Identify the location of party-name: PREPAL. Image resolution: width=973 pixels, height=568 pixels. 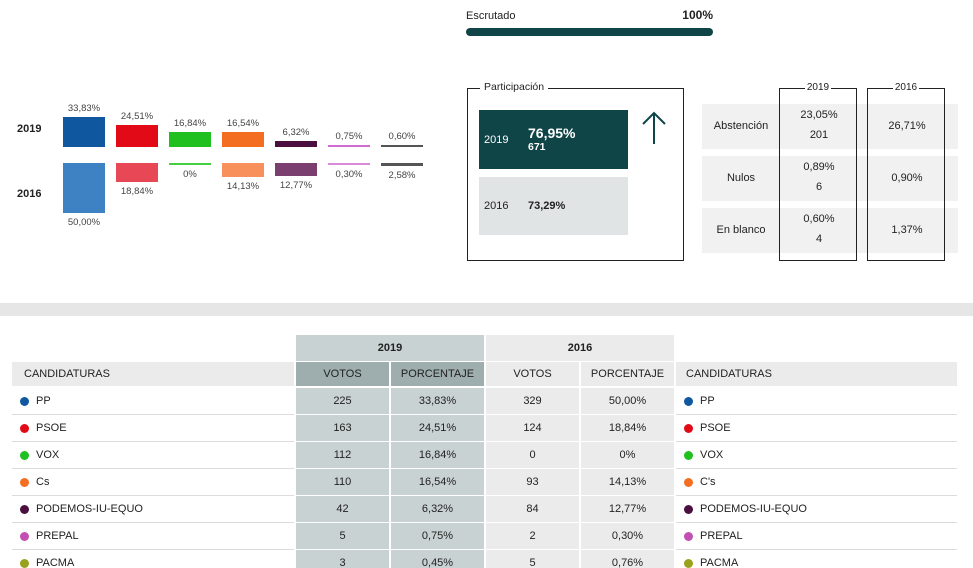
(57, 536).